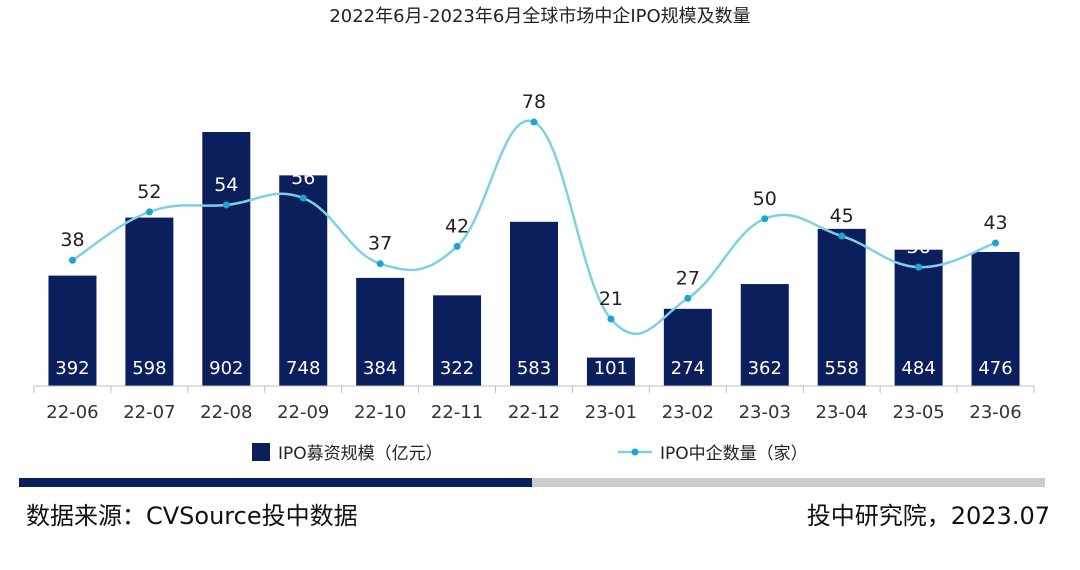  What do you see at coordinates (842, 216) in the screenshot?
I see `point-label-23-04: 45` at bounding box center [842, 216].